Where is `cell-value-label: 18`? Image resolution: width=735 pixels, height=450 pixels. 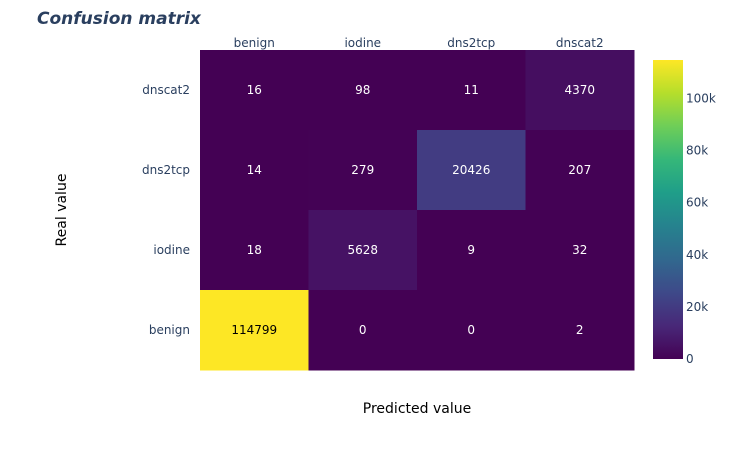
cell-value-label: 18 is located at coordinates (254, 250).